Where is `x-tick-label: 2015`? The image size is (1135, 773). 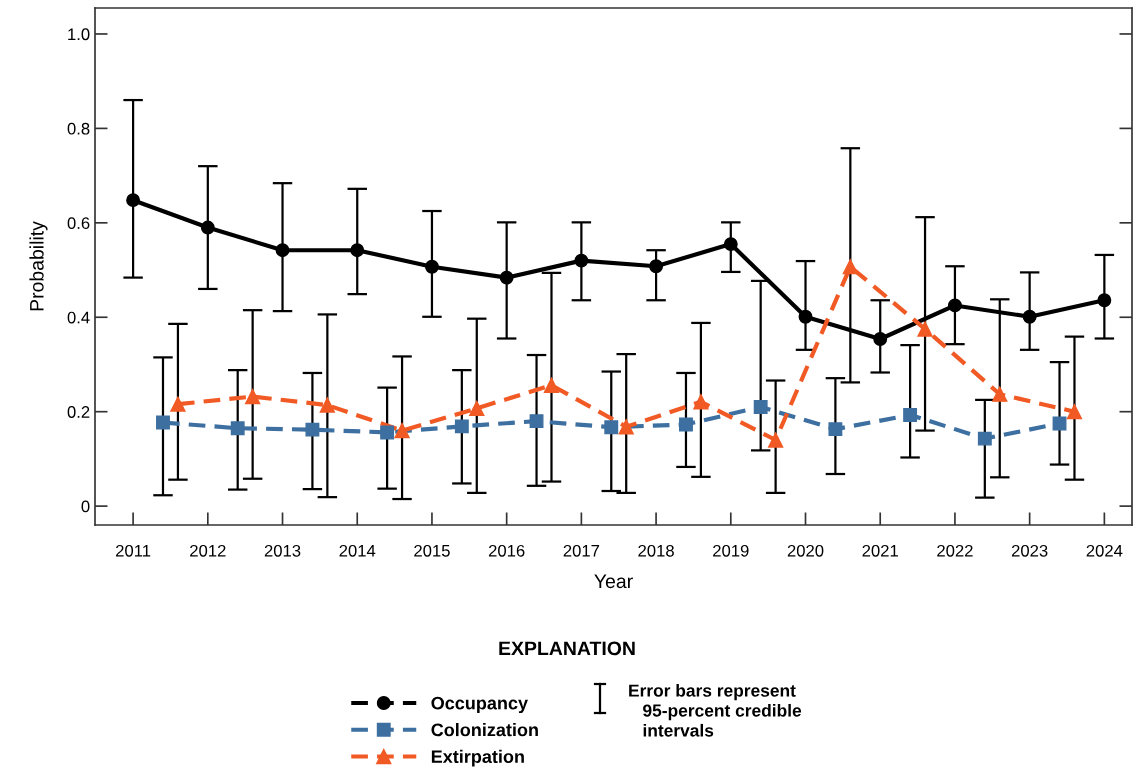
x-tick-label: 2015 is located at coordinates (432, 550).